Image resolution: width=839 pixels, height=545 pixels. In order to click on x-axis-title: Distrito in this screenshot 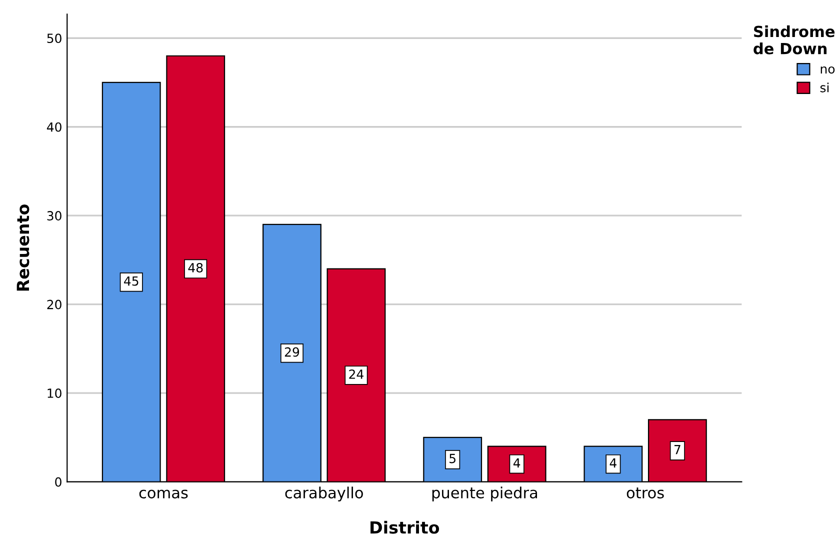, I will do `click(405, 527)`.